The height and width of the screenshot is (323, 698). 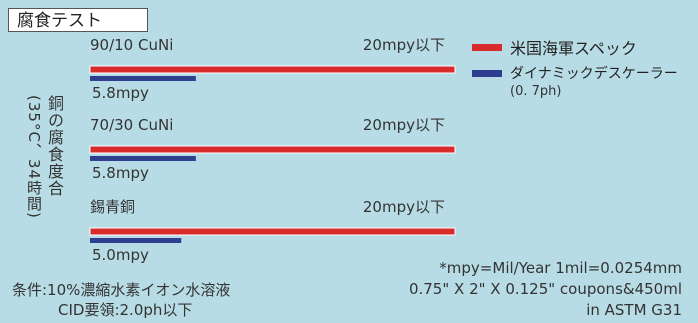 What do you see at coordinates (634, 310) in the screenshot?
I see `astm-standard: in ASTM G31` at bounding box center [634, 310].